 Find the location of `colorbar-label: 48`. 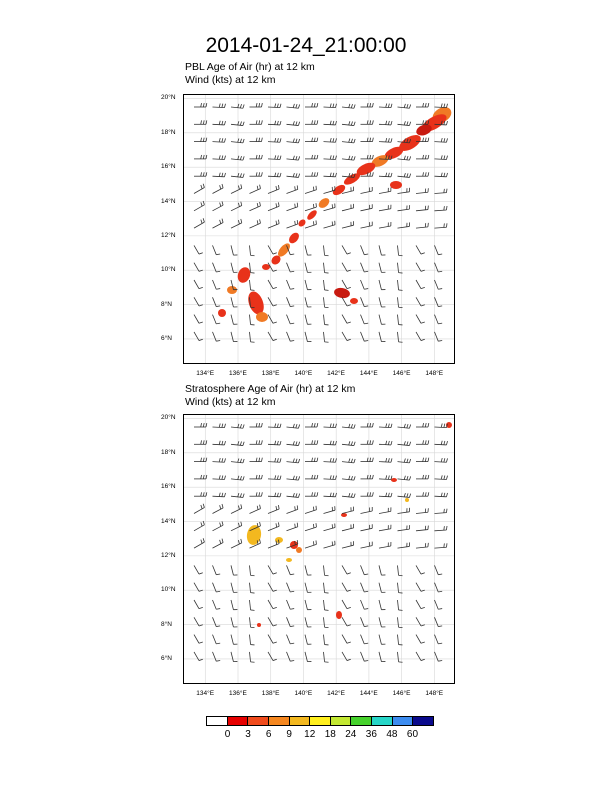

colorbar-label: 48 is located at coordinates (392, 734).